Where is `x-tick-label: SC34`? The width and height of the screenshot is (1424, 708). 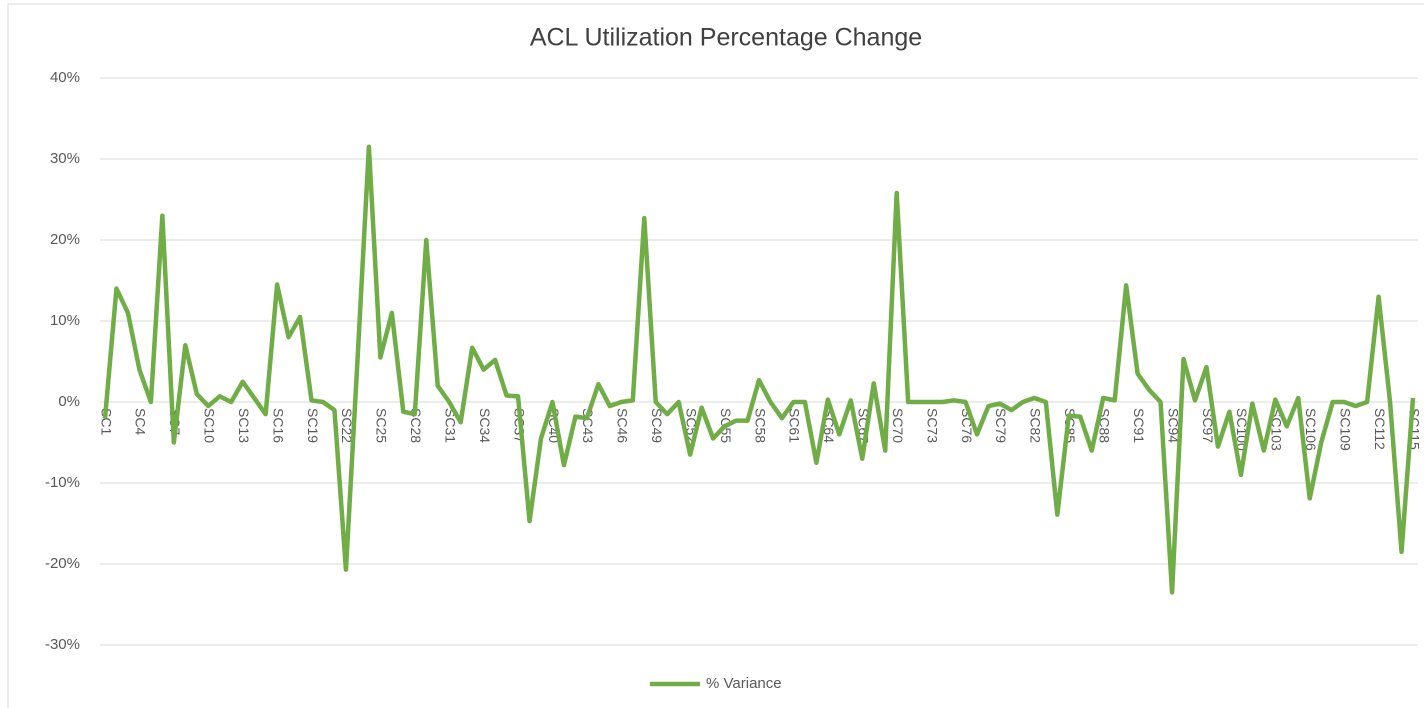 x-tick-label: SC34 is located at coordinates (485, 425).